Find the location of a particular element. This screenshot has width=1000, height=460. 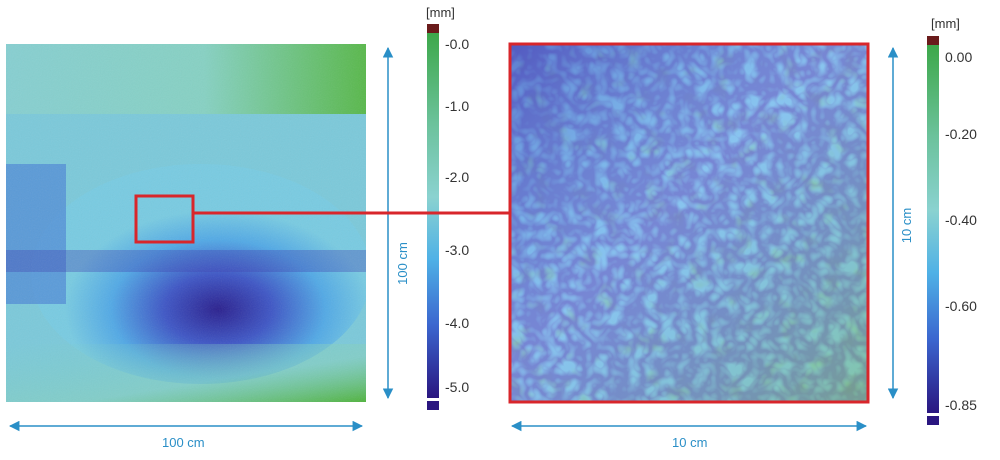

left-height-label: 100 cm is located at coordinates (402, 263).